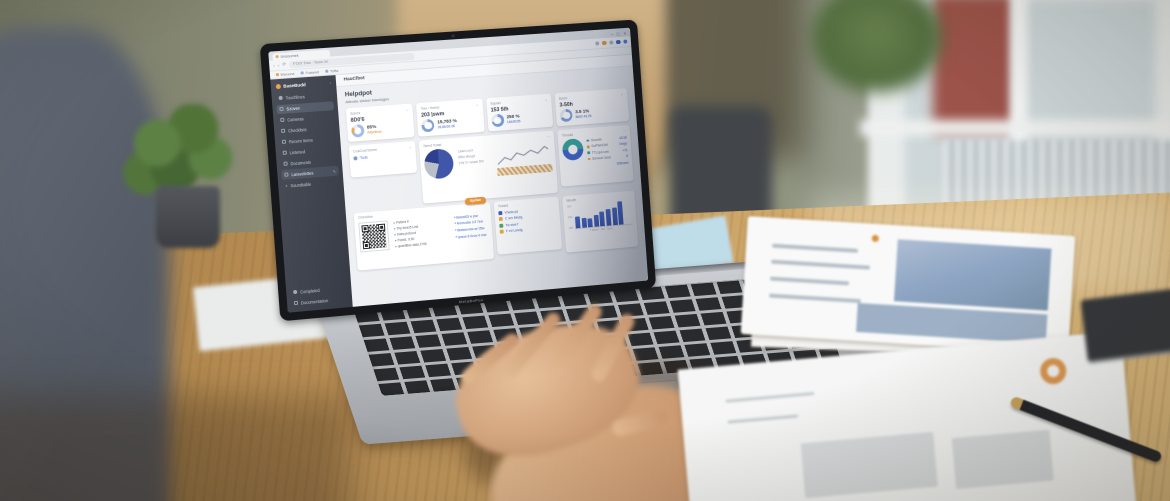 The image size is (1170, 501). Describe the element at coordinates (365, 150) in the screenshot. I see `card-title: CoaCoerStorm` at that location.